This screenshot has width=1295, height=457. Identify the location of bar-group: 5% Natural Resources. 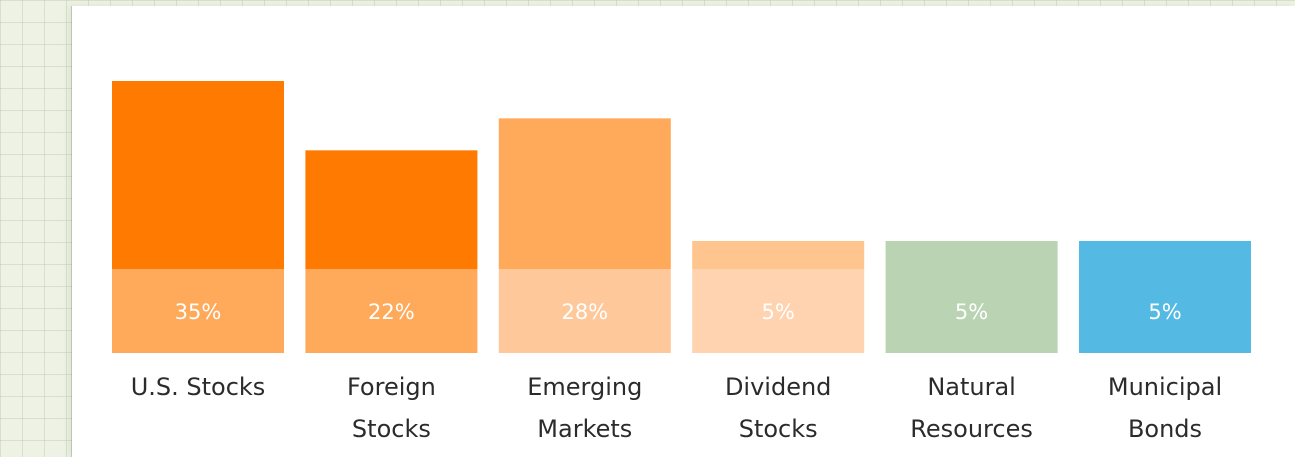
(971, 342).